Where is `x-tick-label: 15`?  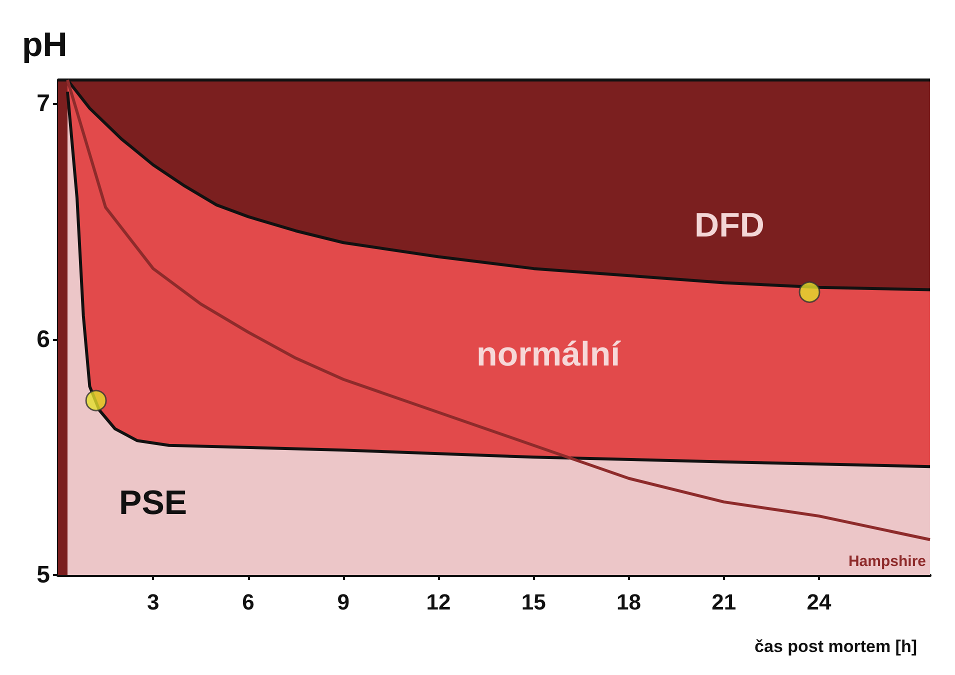 x-tick-label: 15 is located at coordinates (533, 602).